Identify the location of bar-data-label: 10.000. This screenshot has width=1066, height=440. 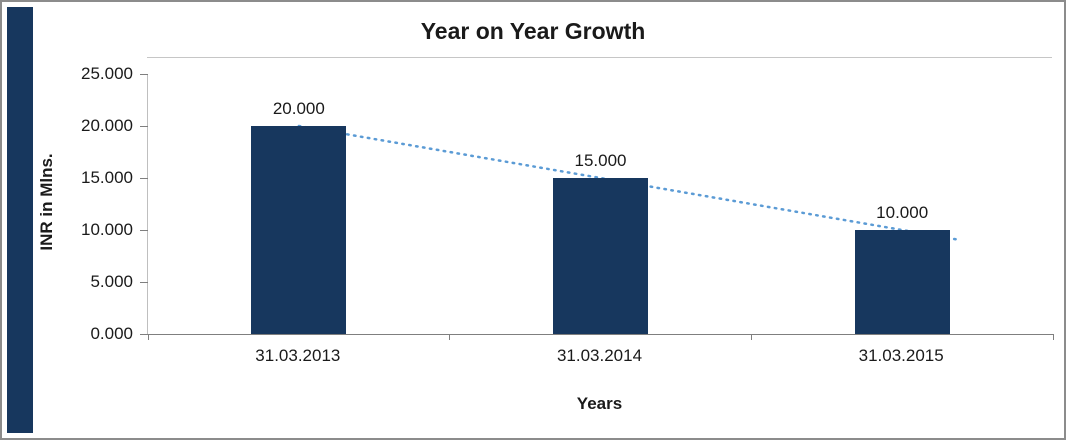
(902, 212).